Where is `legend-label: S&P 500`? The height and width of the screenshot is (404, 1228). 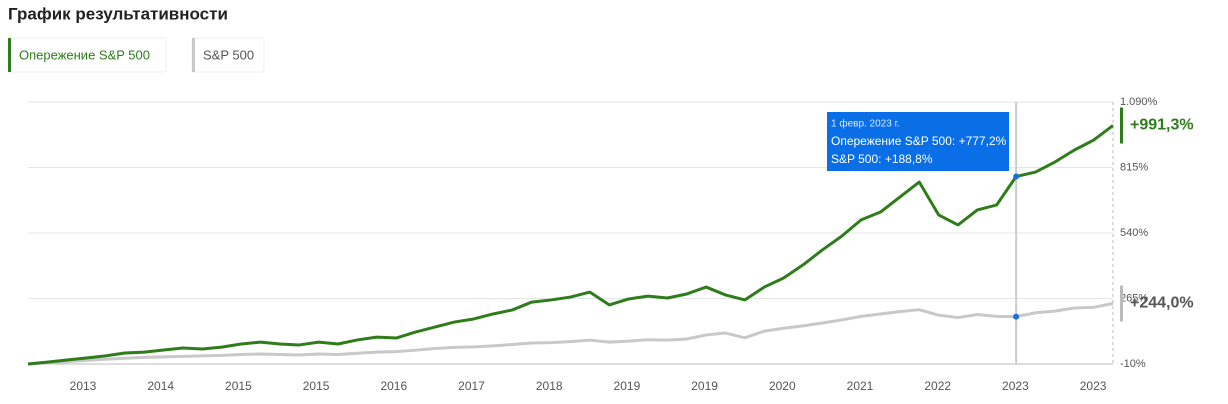 legend-label: S&P 500 is located at coordinates (228, 54).